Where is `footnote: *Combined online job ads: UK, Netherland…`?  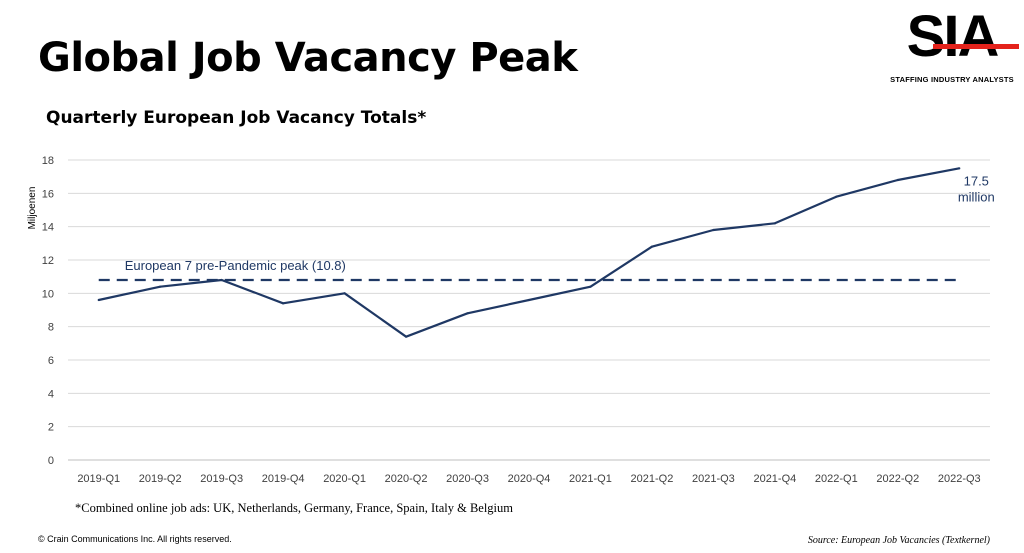
footnote: *Combined online job ads: UK, Netherland… is located at coordinates (294, 508).